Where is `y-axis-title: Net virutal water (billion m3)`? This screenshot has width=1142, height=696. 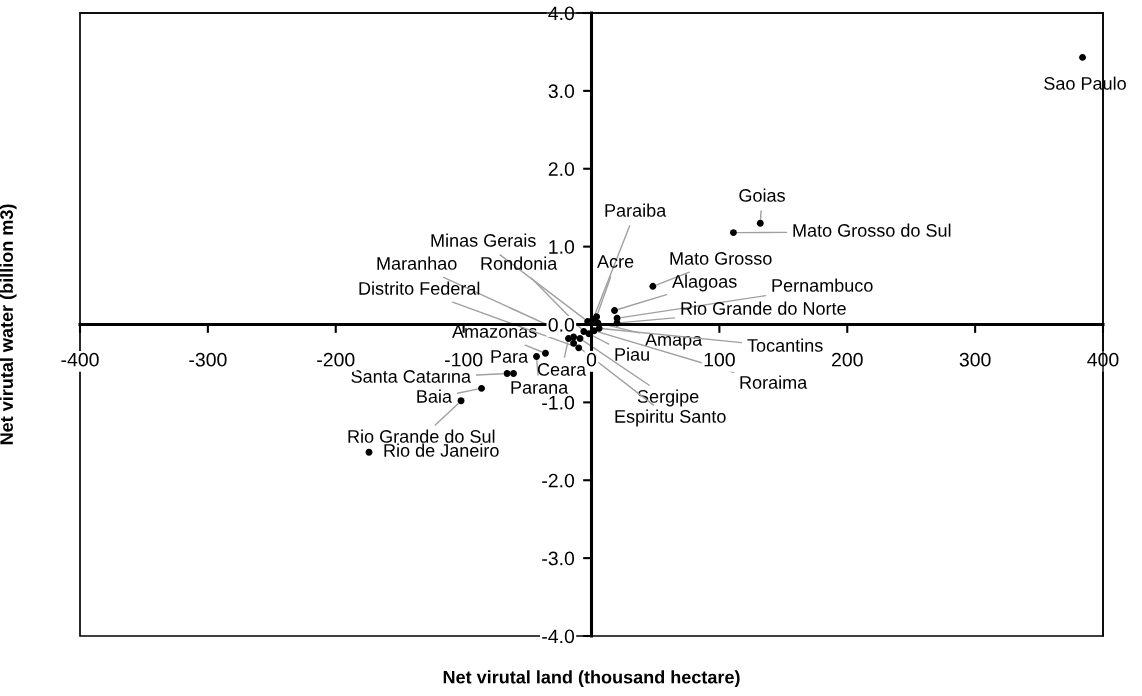 y-axis-title: Net virutal water (billion m3) is located at coordinates (8, 324).